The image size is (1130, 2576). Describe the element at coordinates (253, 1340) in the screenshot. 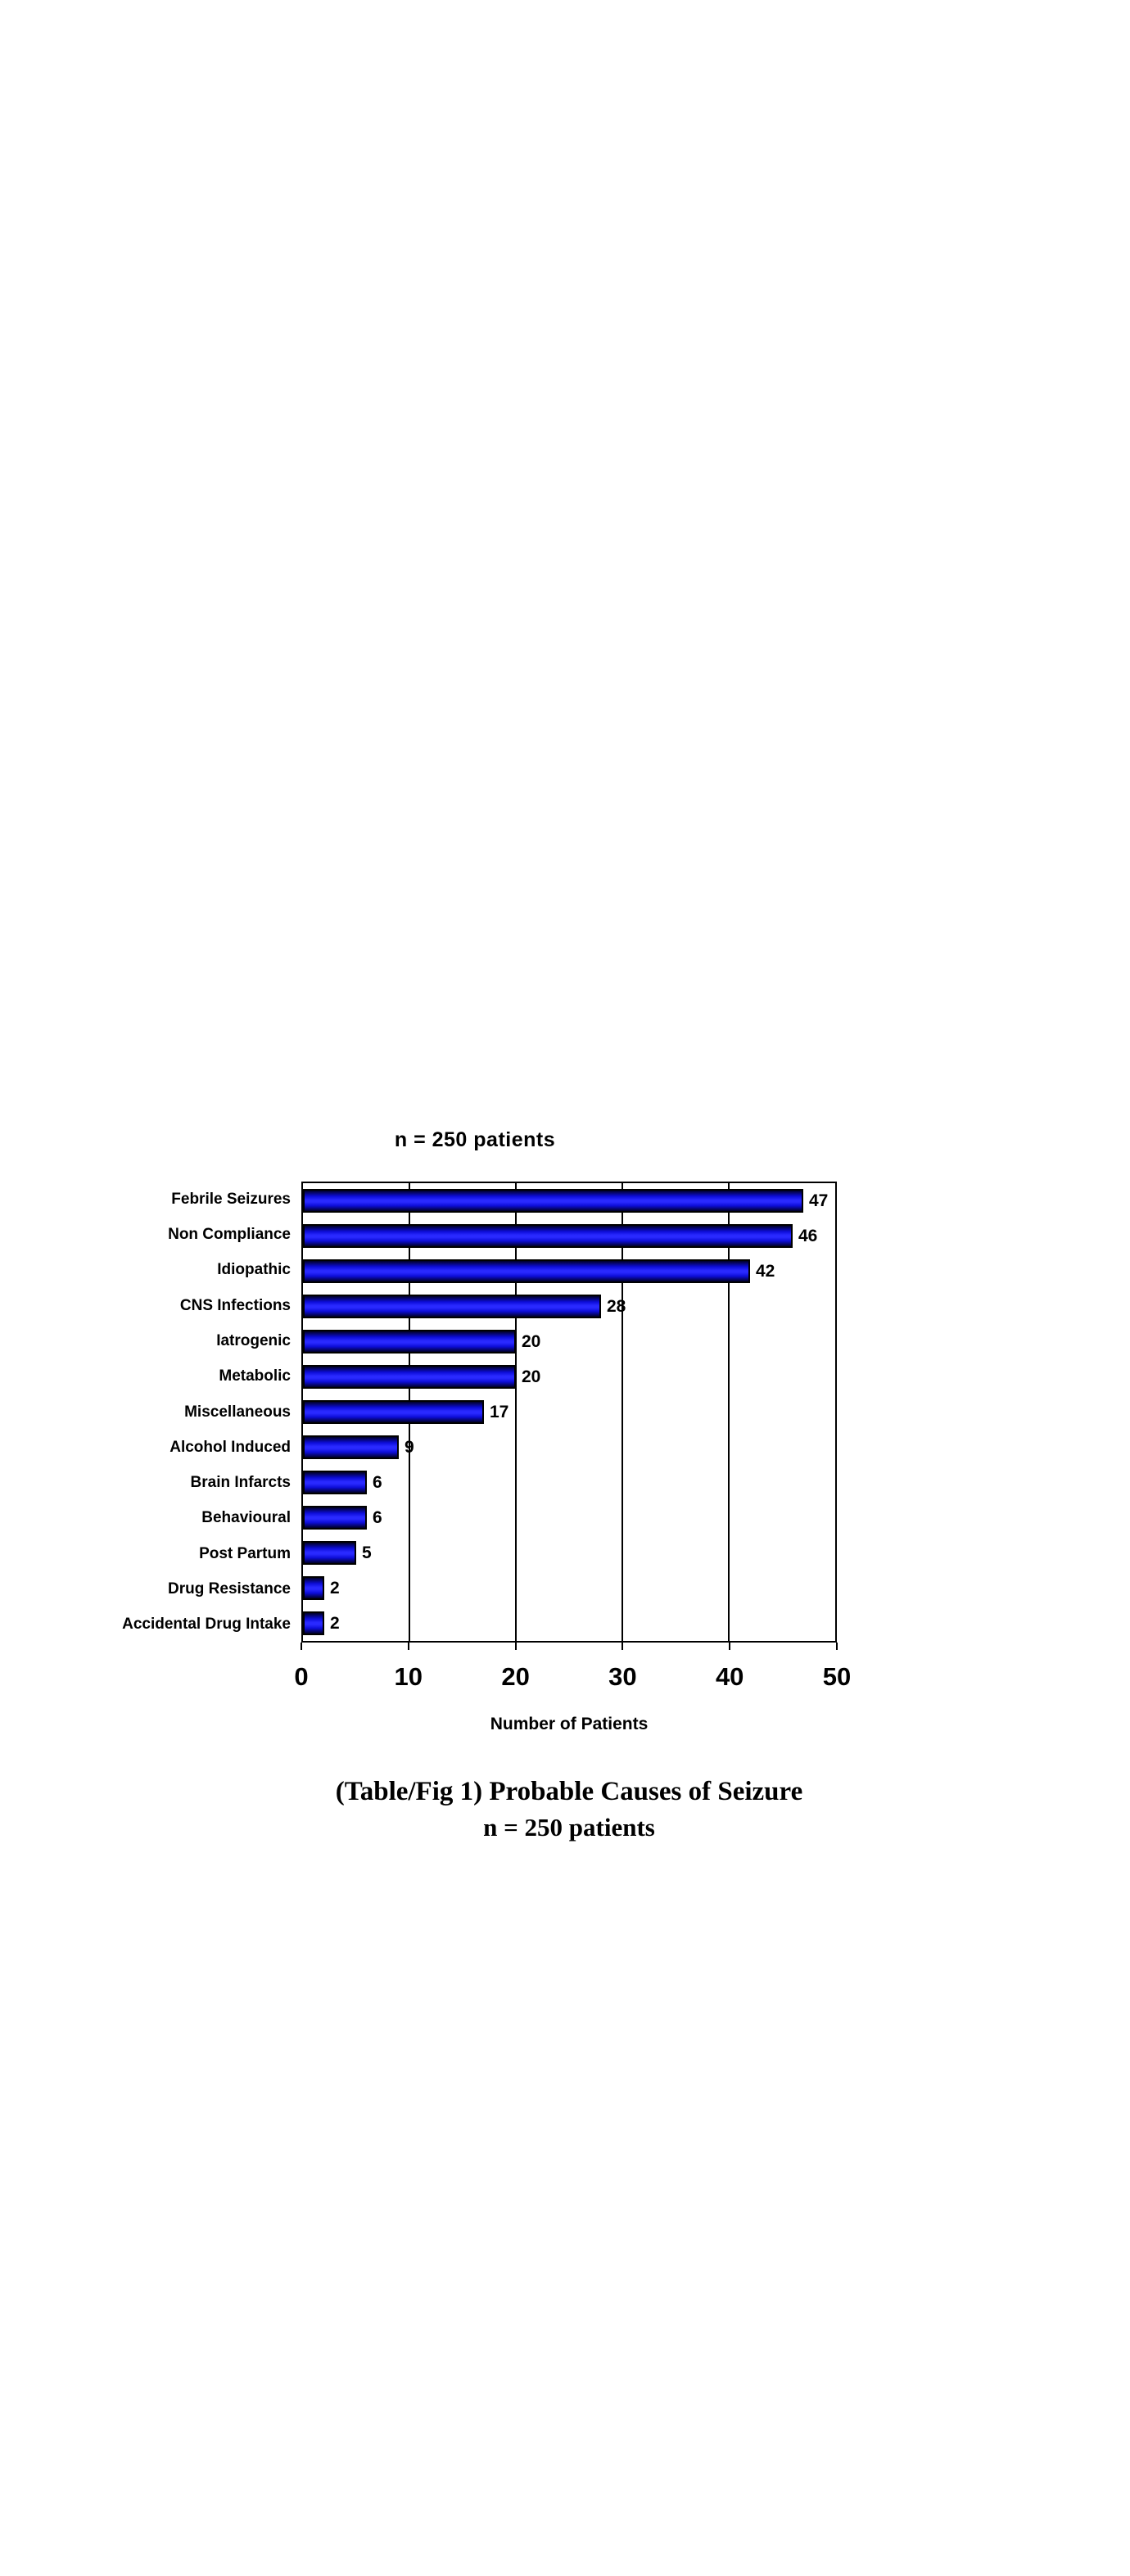

I see `category-label: Iatrogenic` at that location.